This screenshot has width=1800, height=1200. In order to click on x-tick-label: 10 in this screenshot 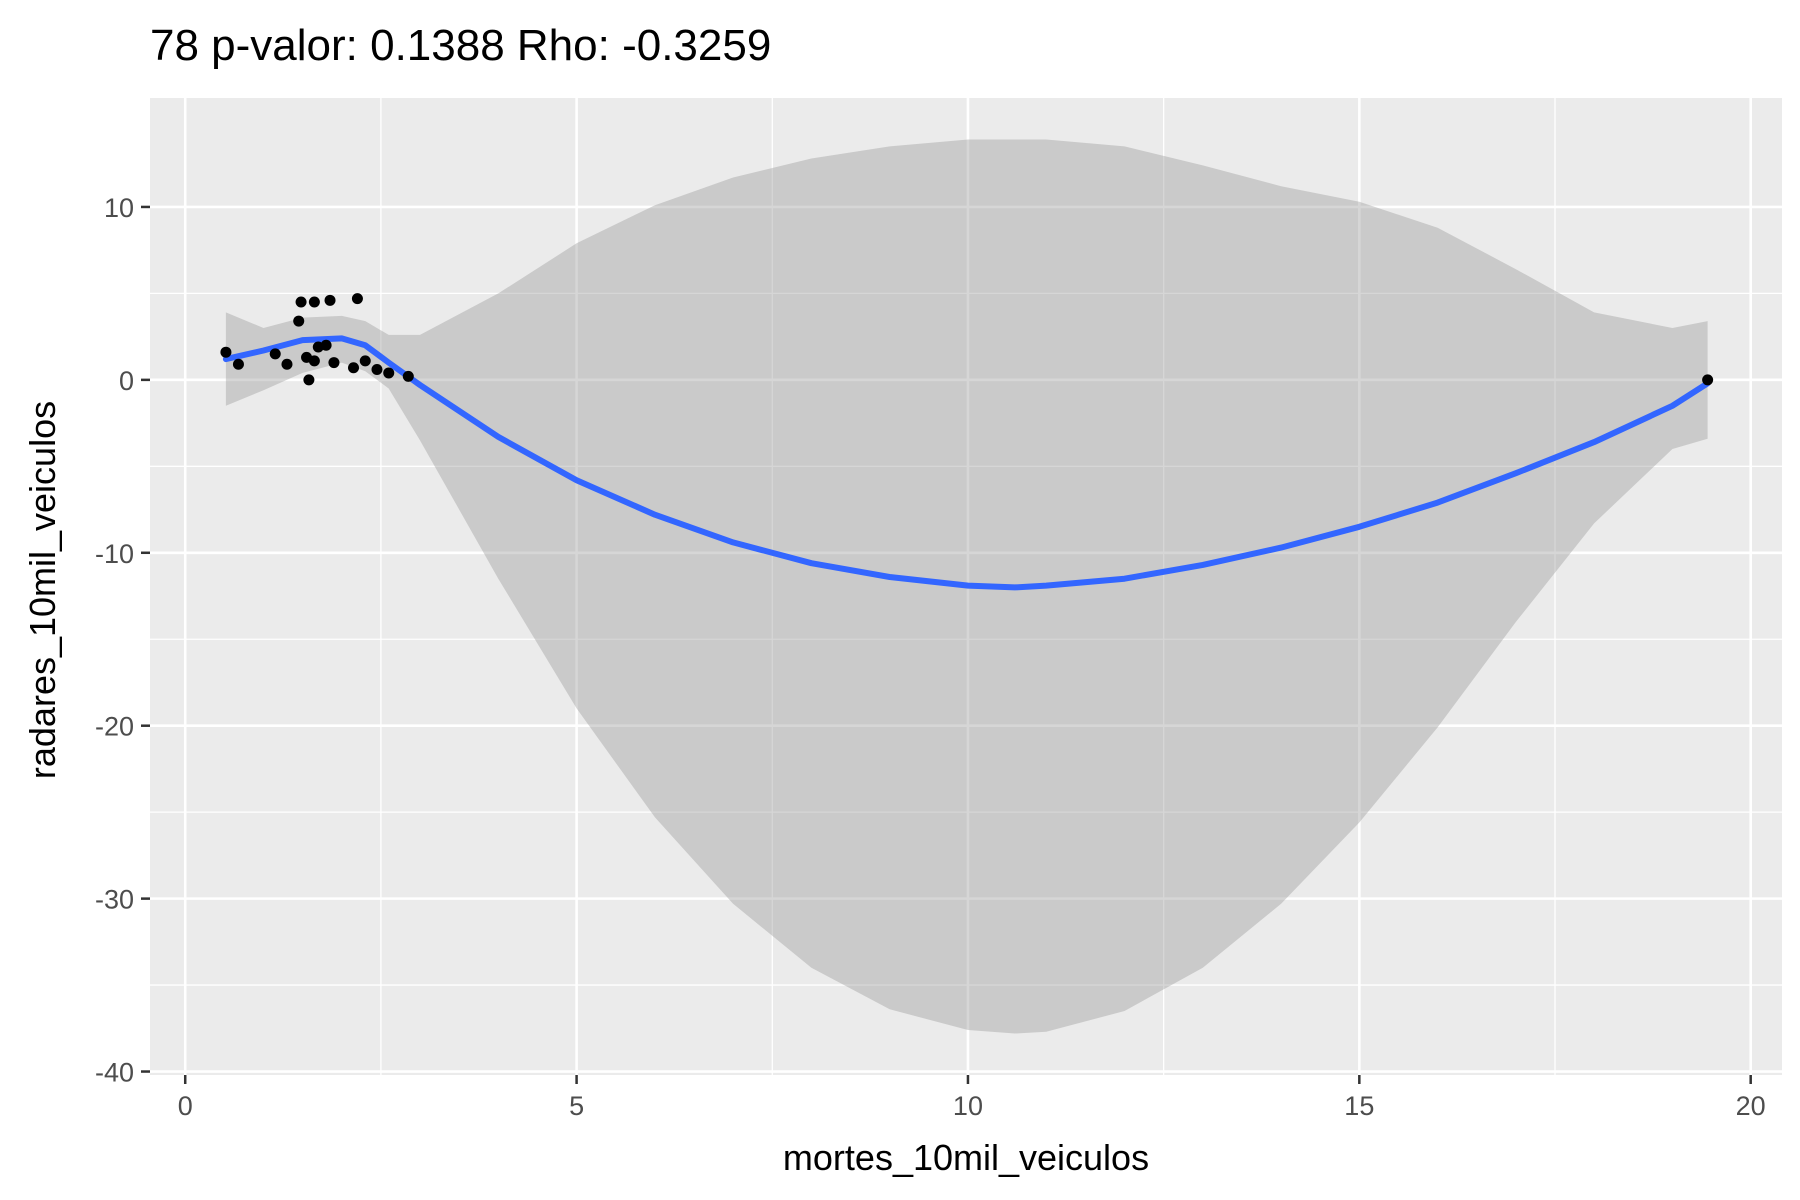, I will do `click(968, 1106)`.